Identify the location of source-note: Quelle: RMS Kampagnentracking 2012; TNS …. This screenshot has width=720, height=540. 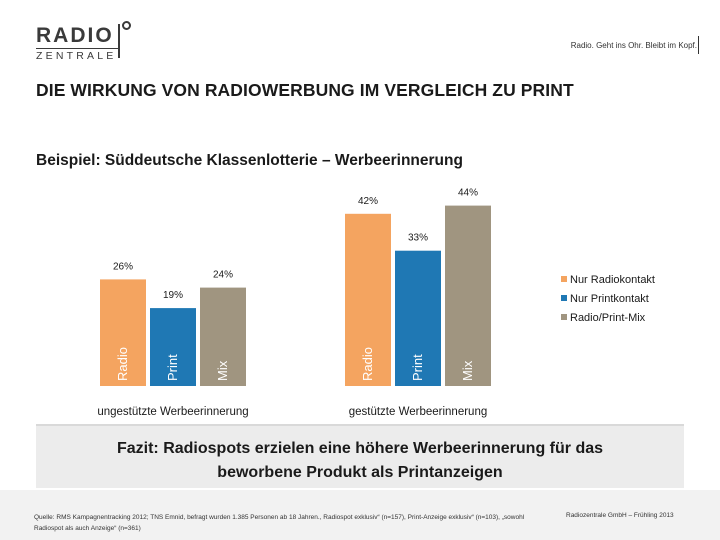
(279, 523).